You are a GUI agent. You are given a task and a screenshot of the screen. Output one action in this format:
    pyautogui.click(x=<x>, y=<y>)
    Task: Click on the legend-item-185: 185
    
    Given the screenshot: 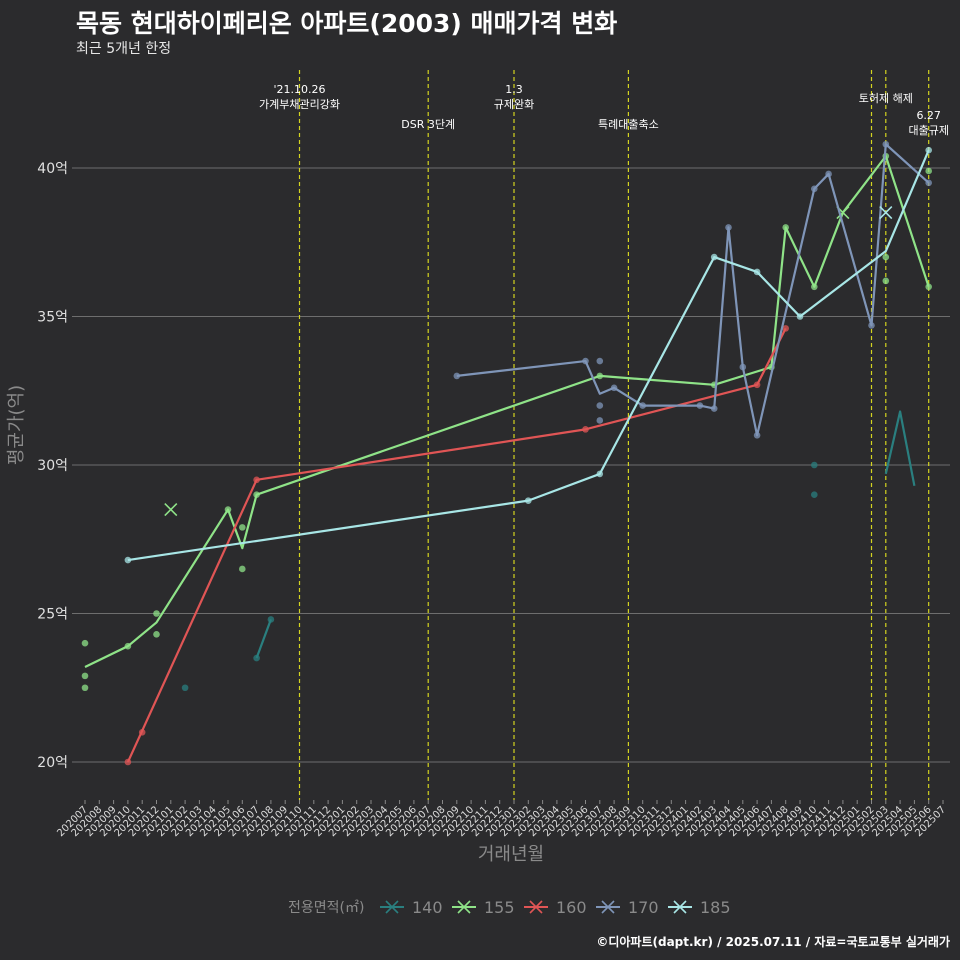 What is the action you would take?
    pyautogui.click(x=699, y=907)
    